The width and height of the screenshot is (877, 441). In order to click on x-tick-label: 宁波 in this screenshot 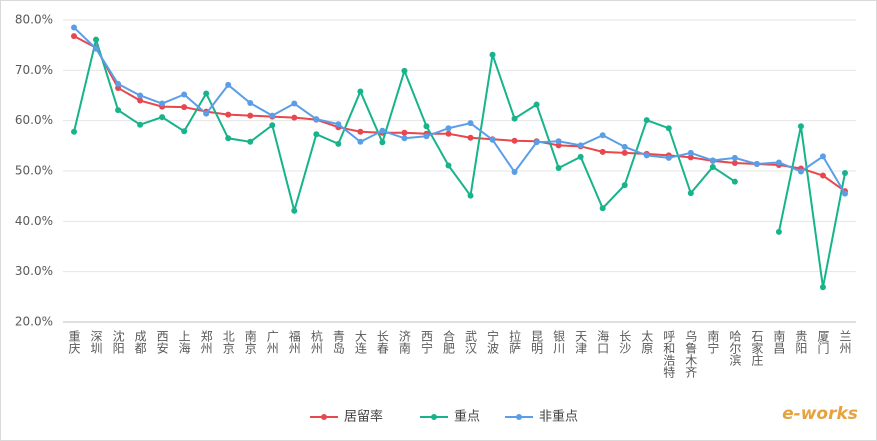, I will do `click(493, 342)`.